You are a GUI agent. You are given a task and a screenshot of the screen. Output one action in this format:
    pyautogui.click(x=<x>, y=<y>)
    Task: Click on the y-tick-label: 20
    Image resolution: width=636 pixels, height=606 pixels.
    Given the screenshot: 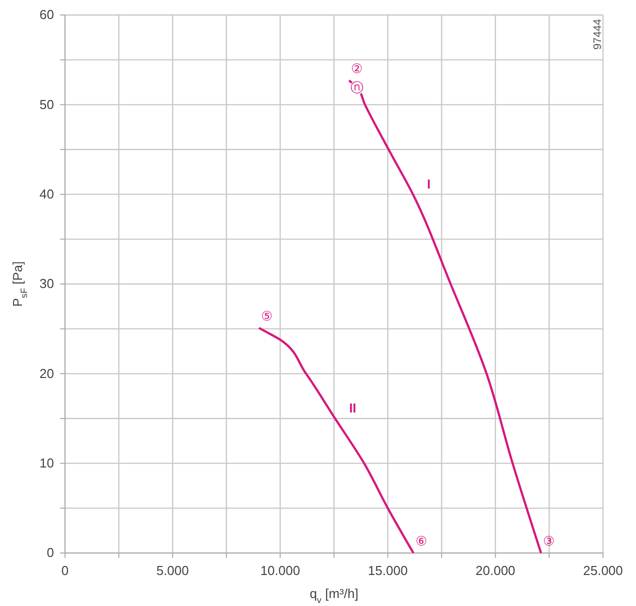 What is the action you would take?
    pyautogui.click(x=47, y=373)
    